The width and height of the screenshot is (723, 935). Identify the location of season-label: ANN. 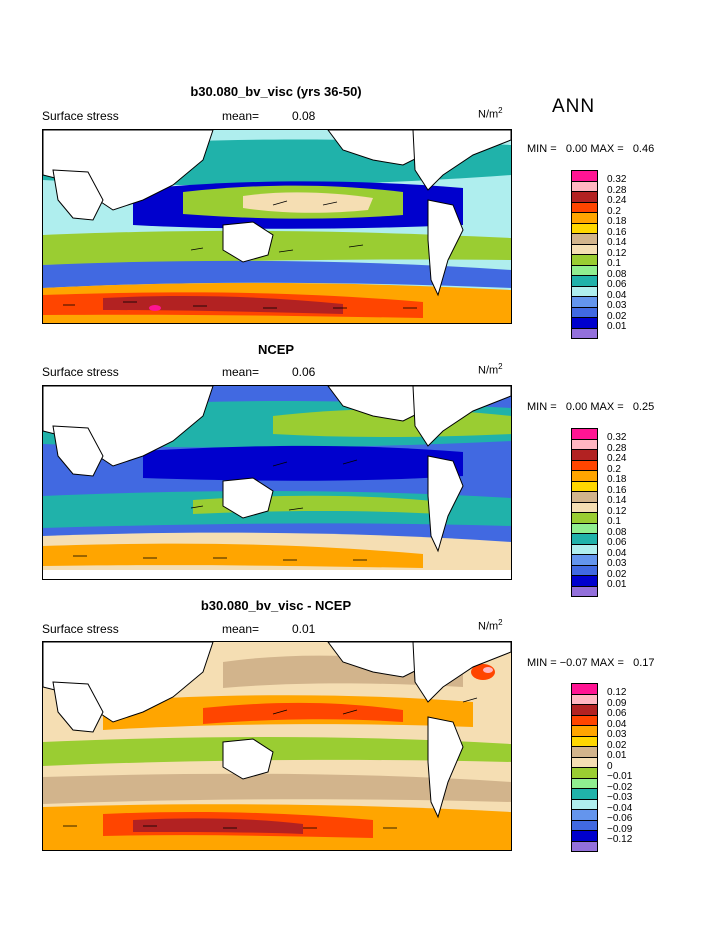
(574, 106).